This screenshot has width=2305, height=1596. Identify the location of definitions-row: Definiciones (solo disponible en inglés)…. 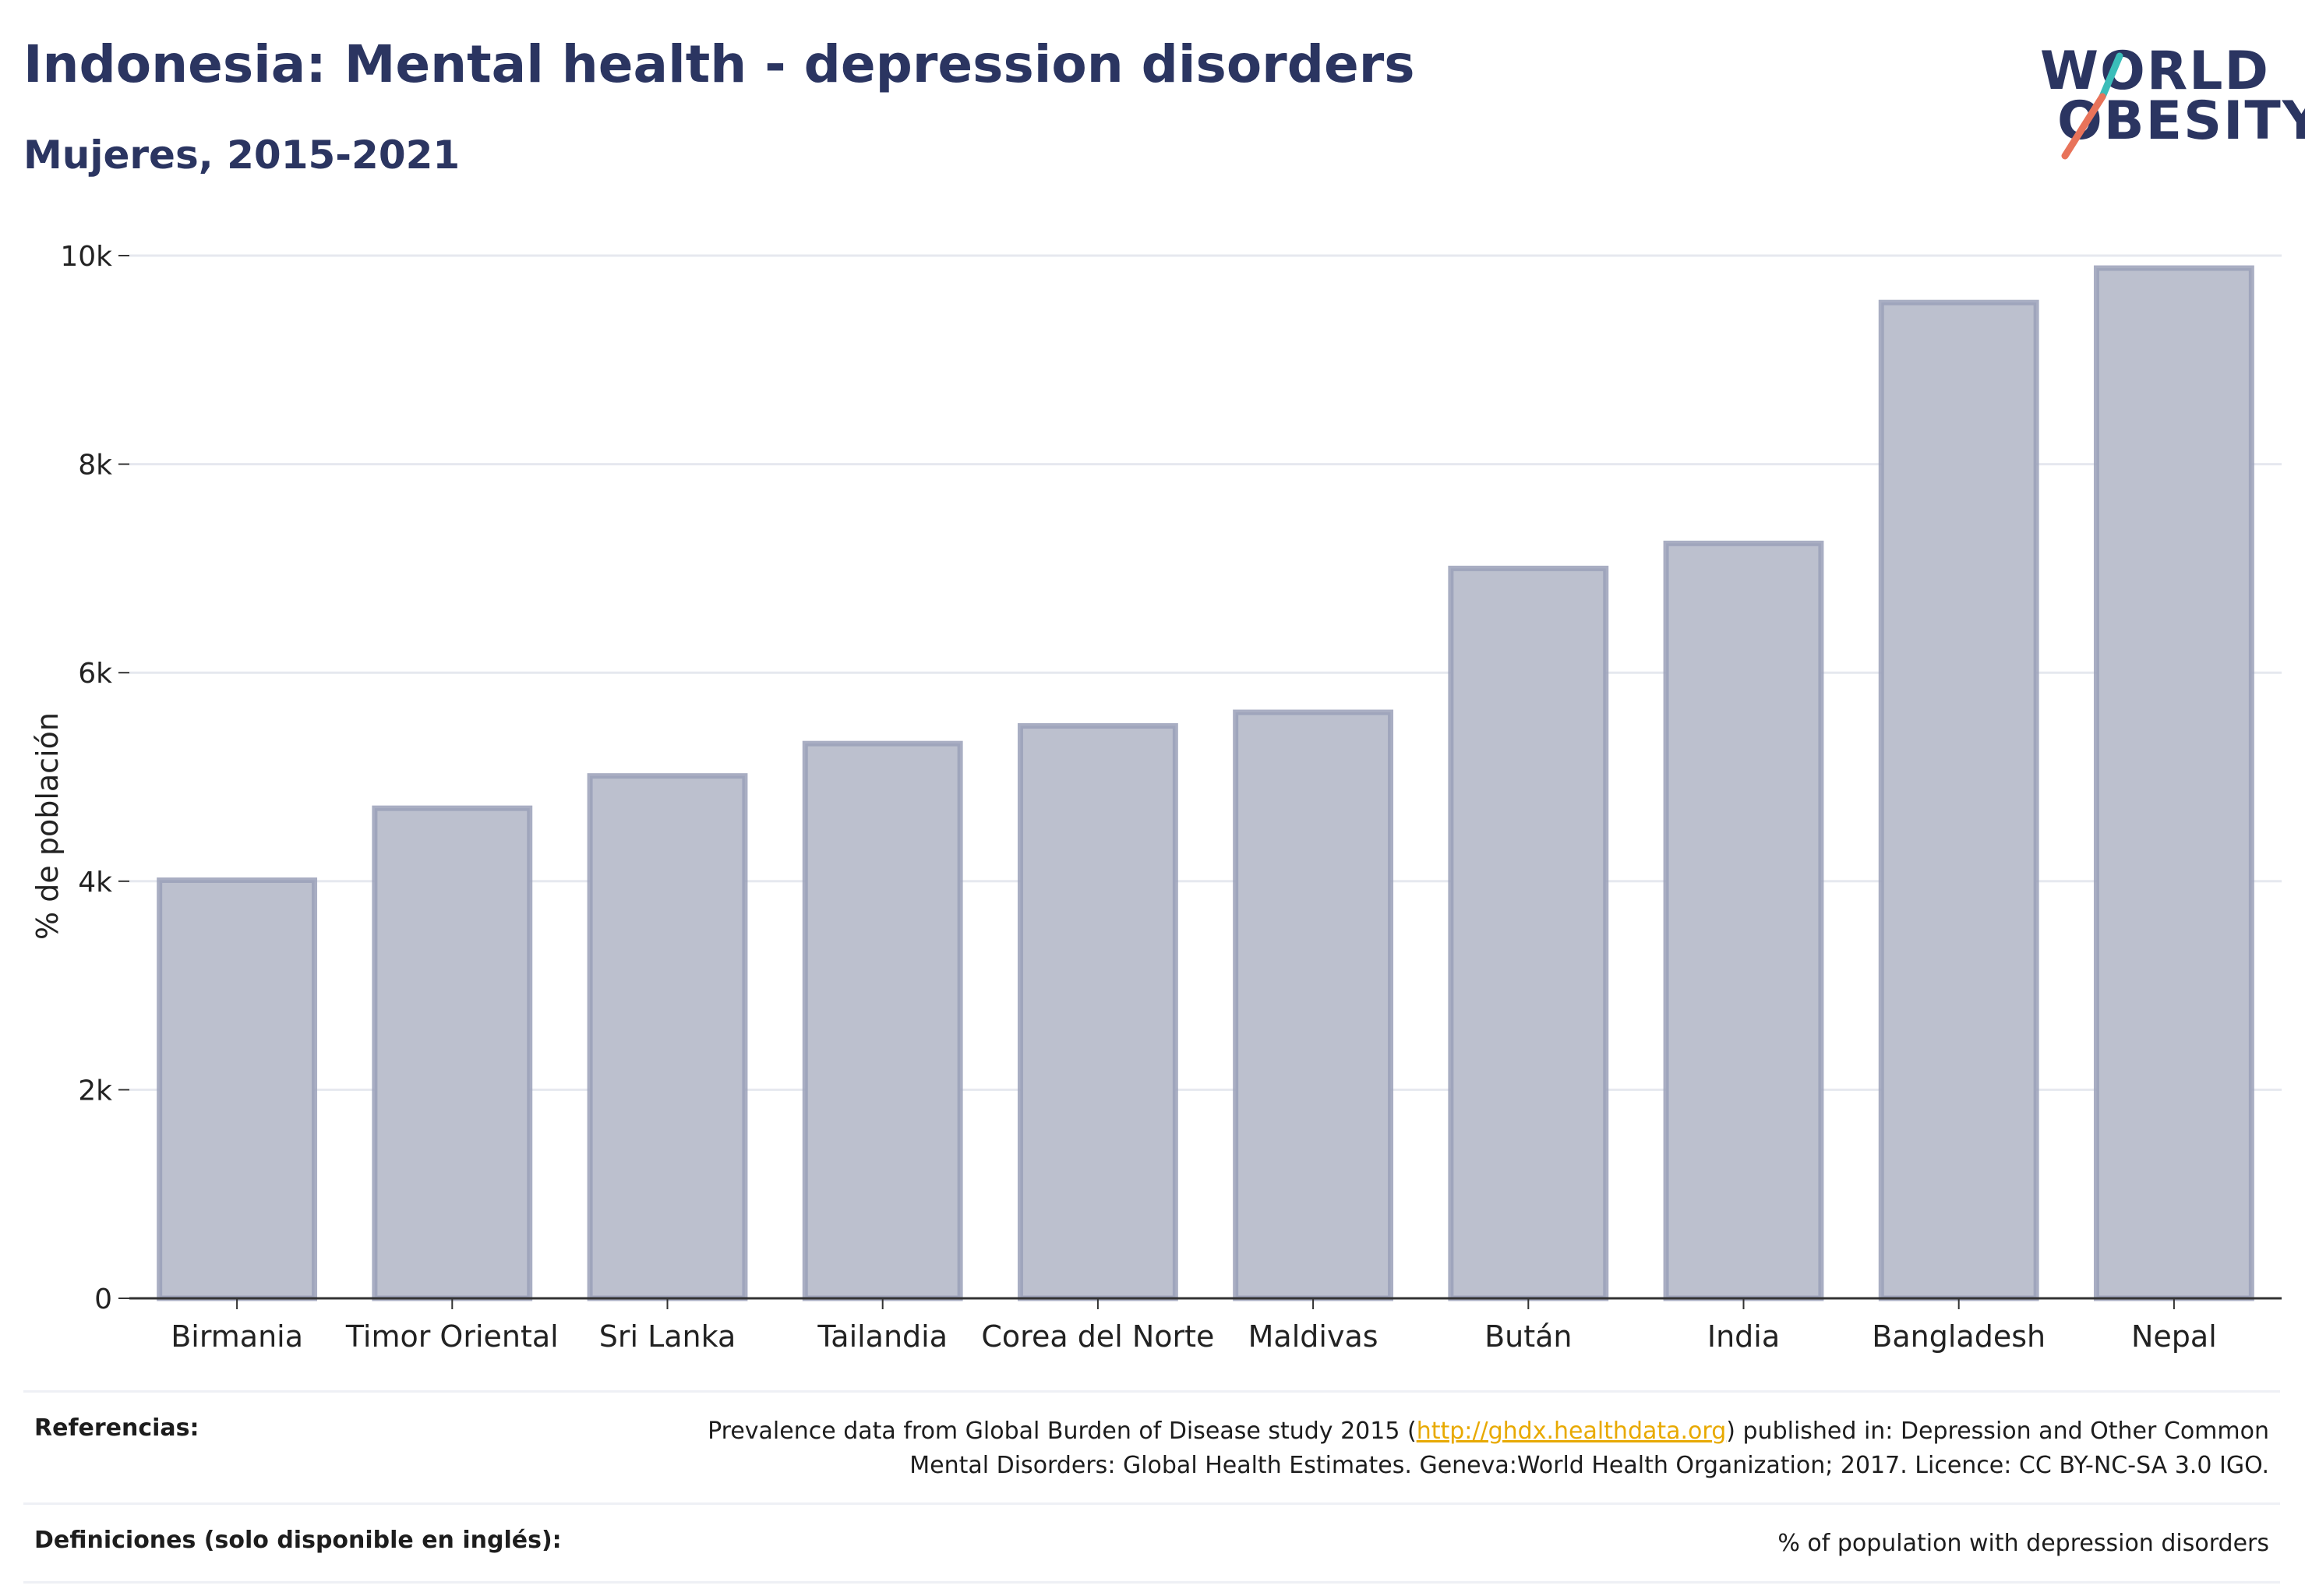
(1151, 1543).